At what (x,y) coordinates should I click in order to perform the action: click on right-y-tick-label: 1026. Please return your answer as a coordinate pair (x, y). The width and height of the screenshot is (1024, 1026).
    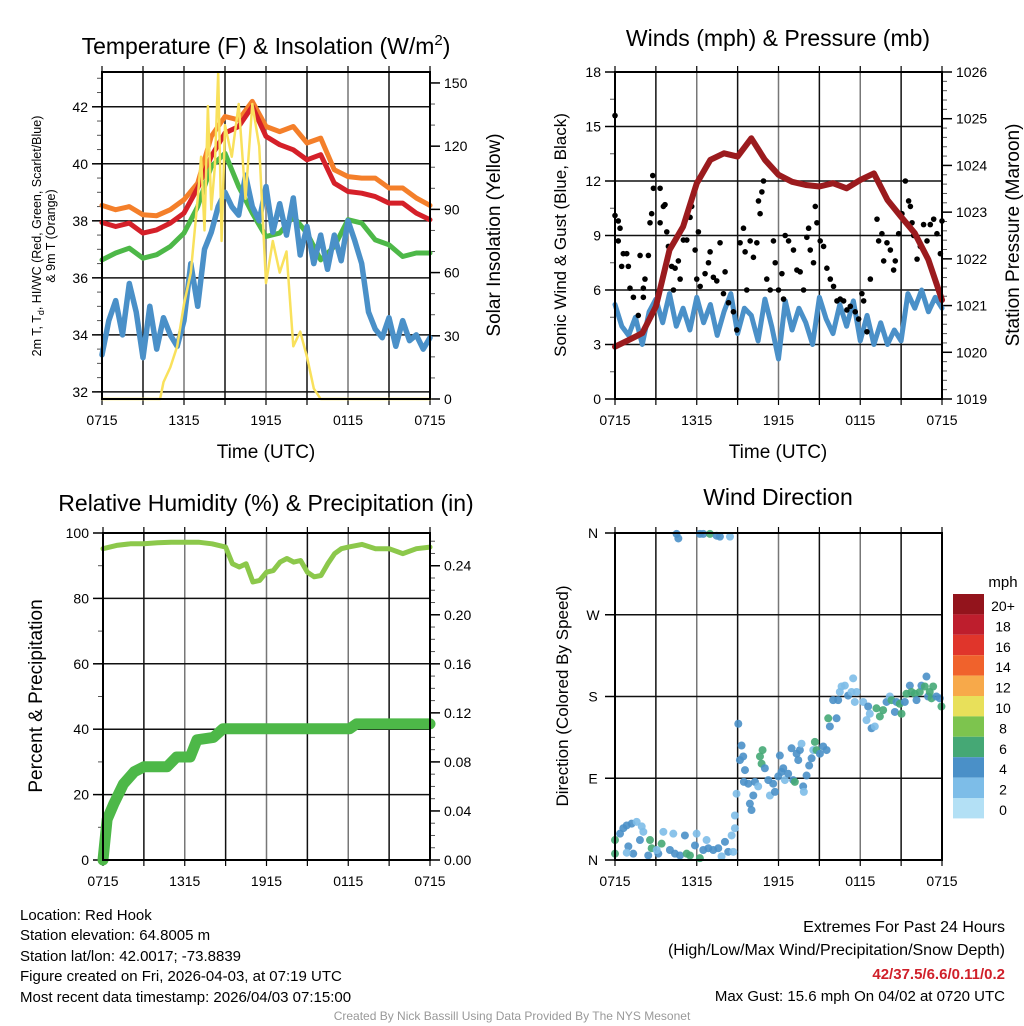
    Looking at the image, I should click on (971, 72).